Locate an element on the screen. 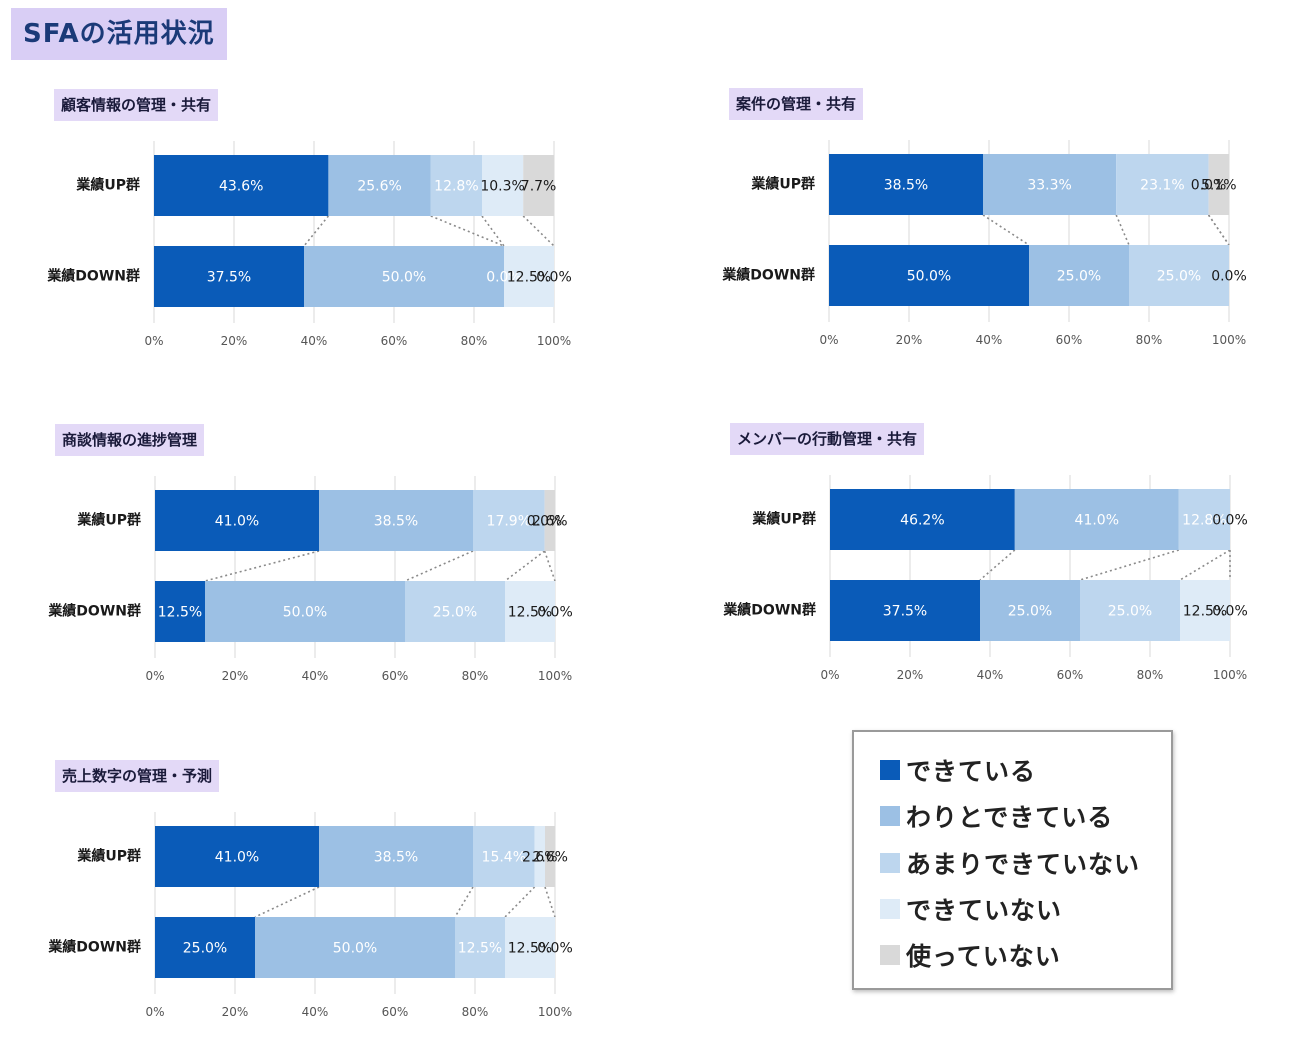 Image resolution: width=1300 pixels, height=1050 pixels. data-label: 12.5% is located at coordinates (530, 949).